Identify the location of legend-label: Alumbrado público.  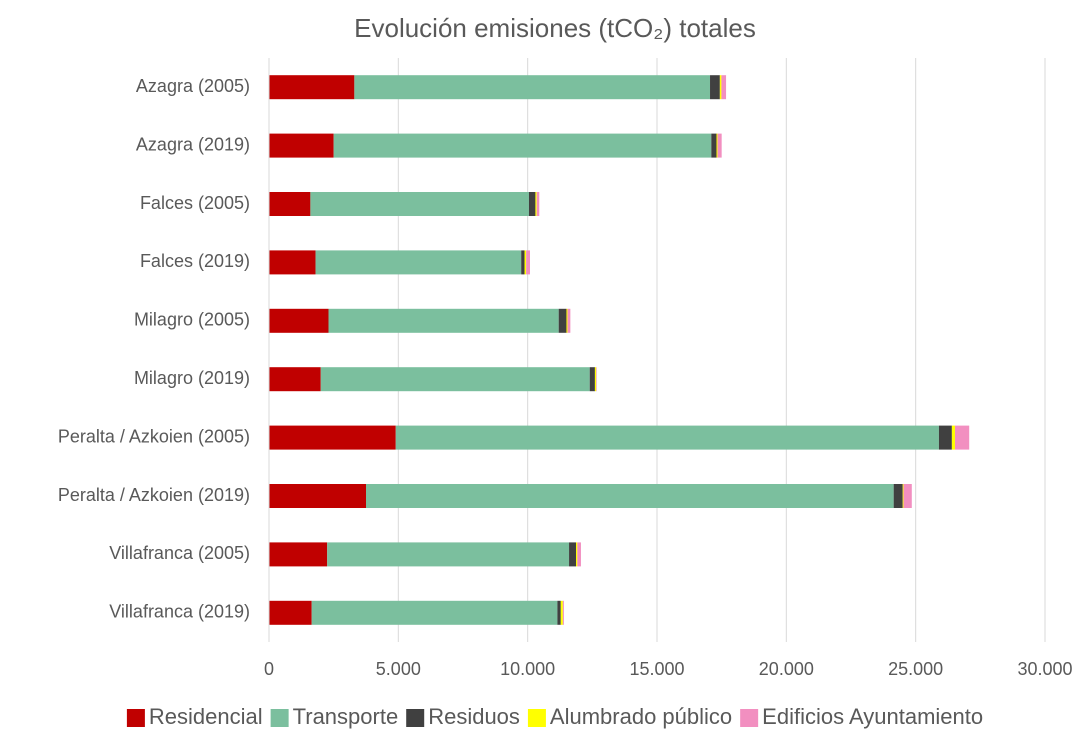
(641, 716).